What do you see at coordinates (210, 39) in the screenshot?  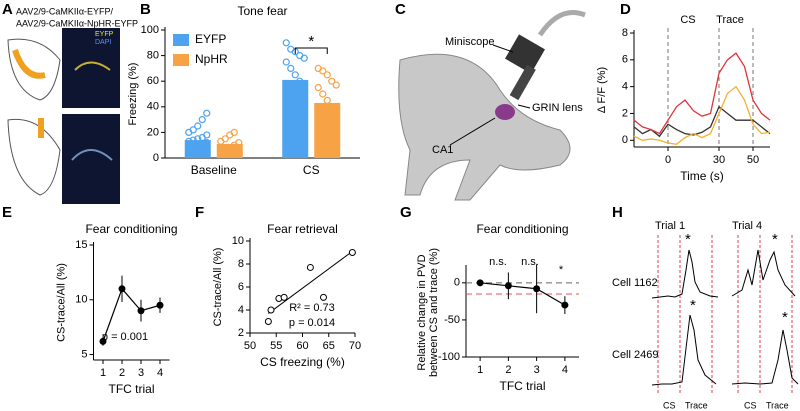 I see `legend-label: EYFP` at bounding box center [210, 39].